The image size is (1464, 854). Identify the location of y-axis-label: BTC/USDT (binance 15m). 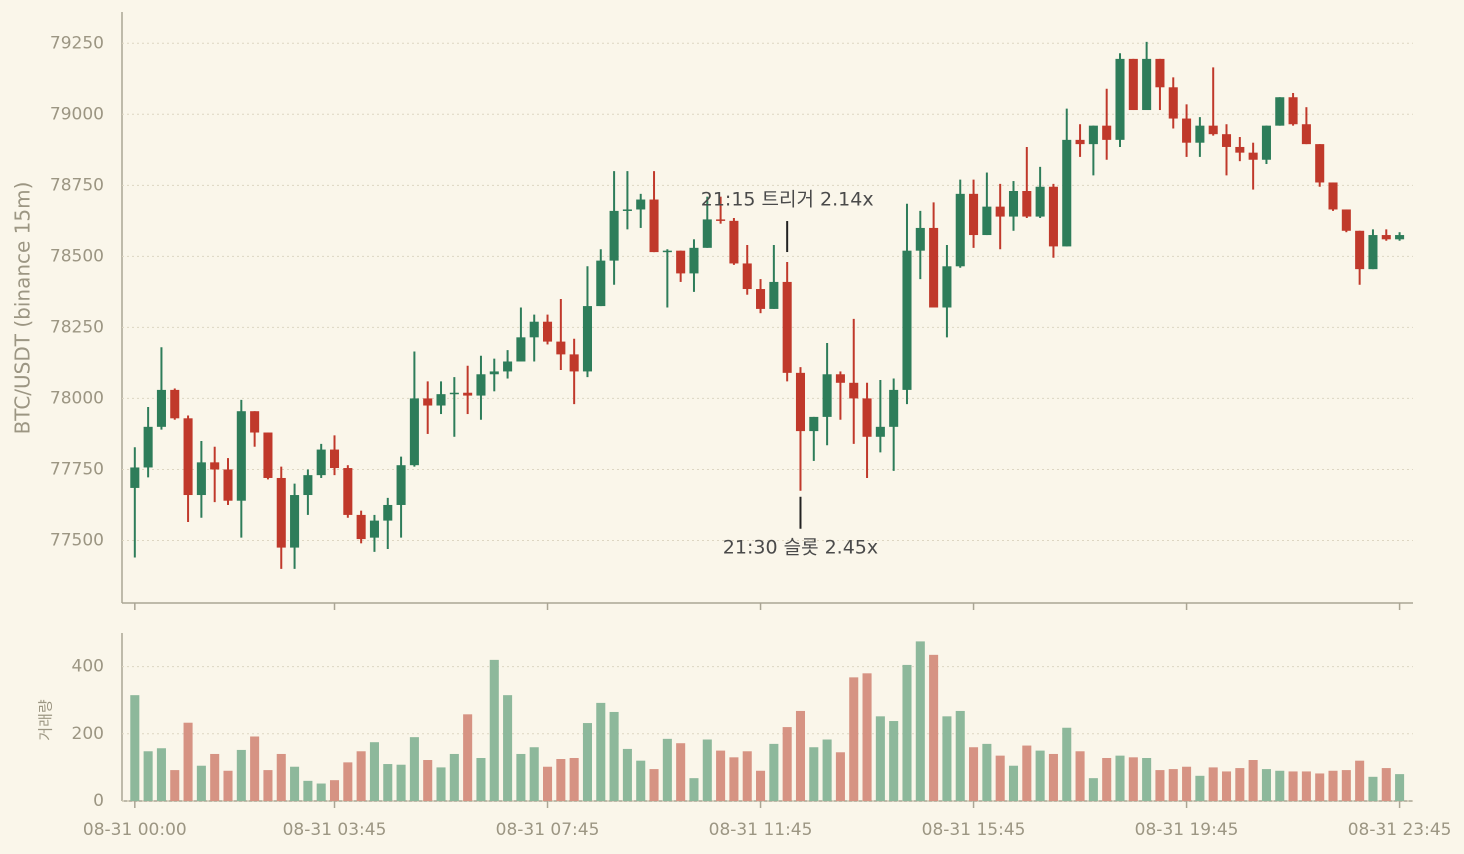
(23, 308).